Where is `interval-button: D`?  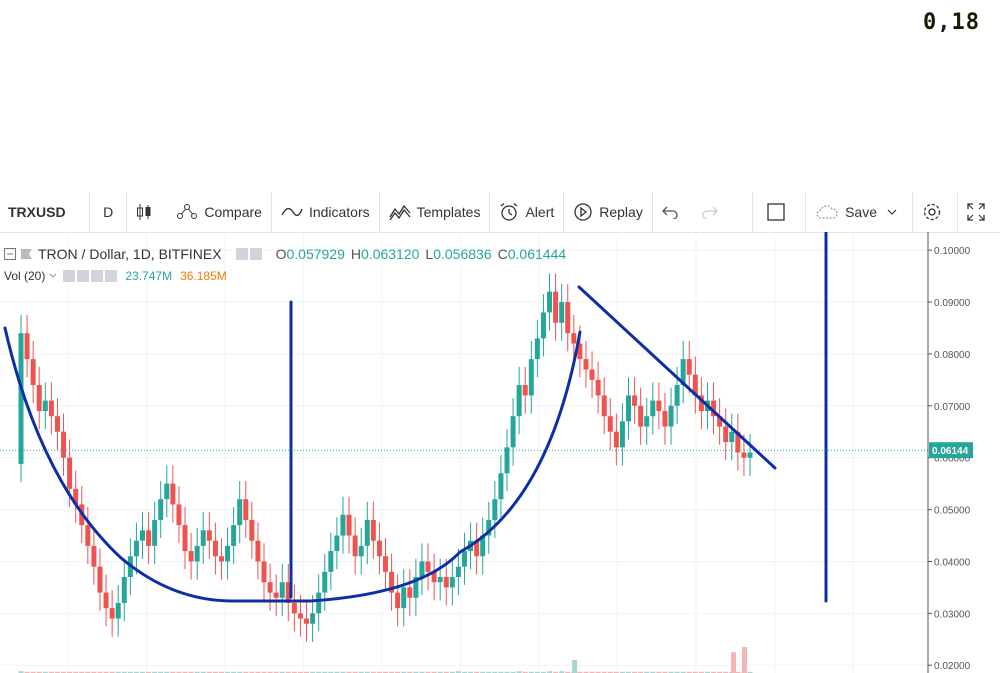
interval-button: D is located at coordinates (109, 212).